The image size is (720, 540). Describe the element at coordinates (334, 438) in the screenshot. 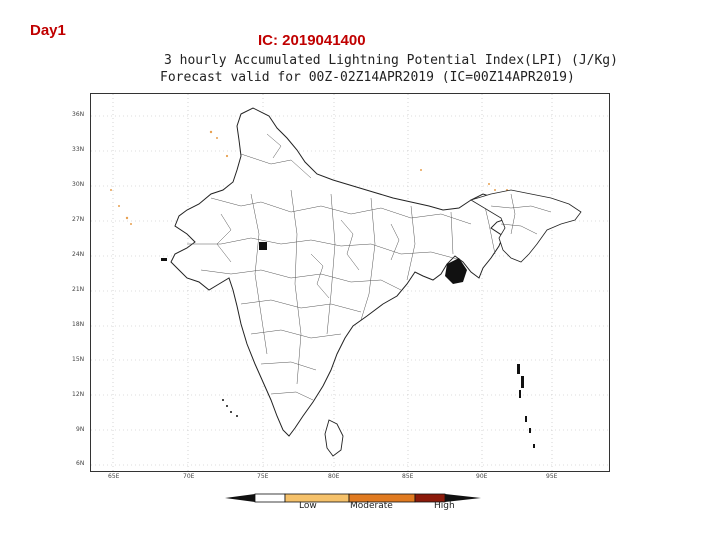

I see `sri-lanka-outline` at that location.